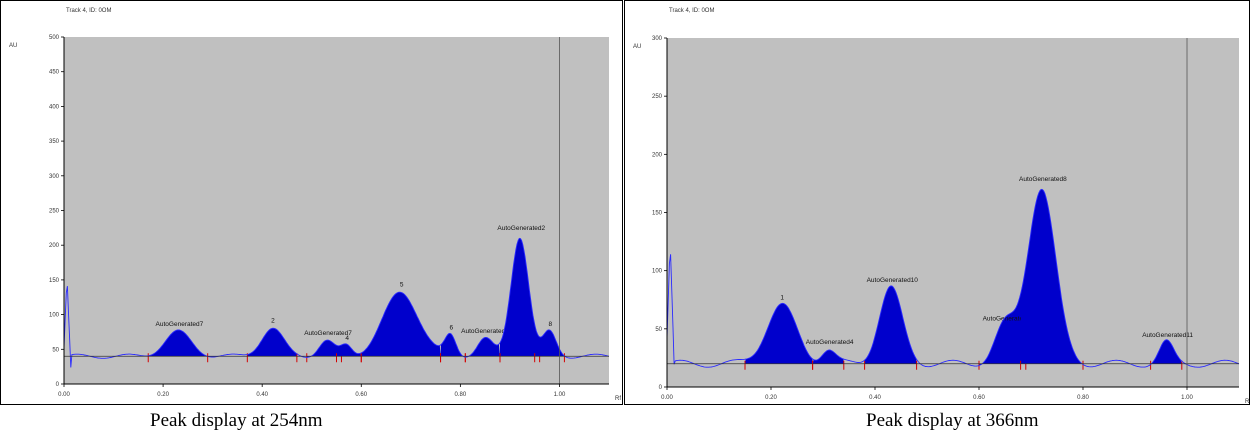 Image resolution: width=1250 pixels, height=439 pixels. What do you see at coordinates (402, 284) in the screenshot?
I see `peak-label-0-4: 5` at bounding box center [402, 284].